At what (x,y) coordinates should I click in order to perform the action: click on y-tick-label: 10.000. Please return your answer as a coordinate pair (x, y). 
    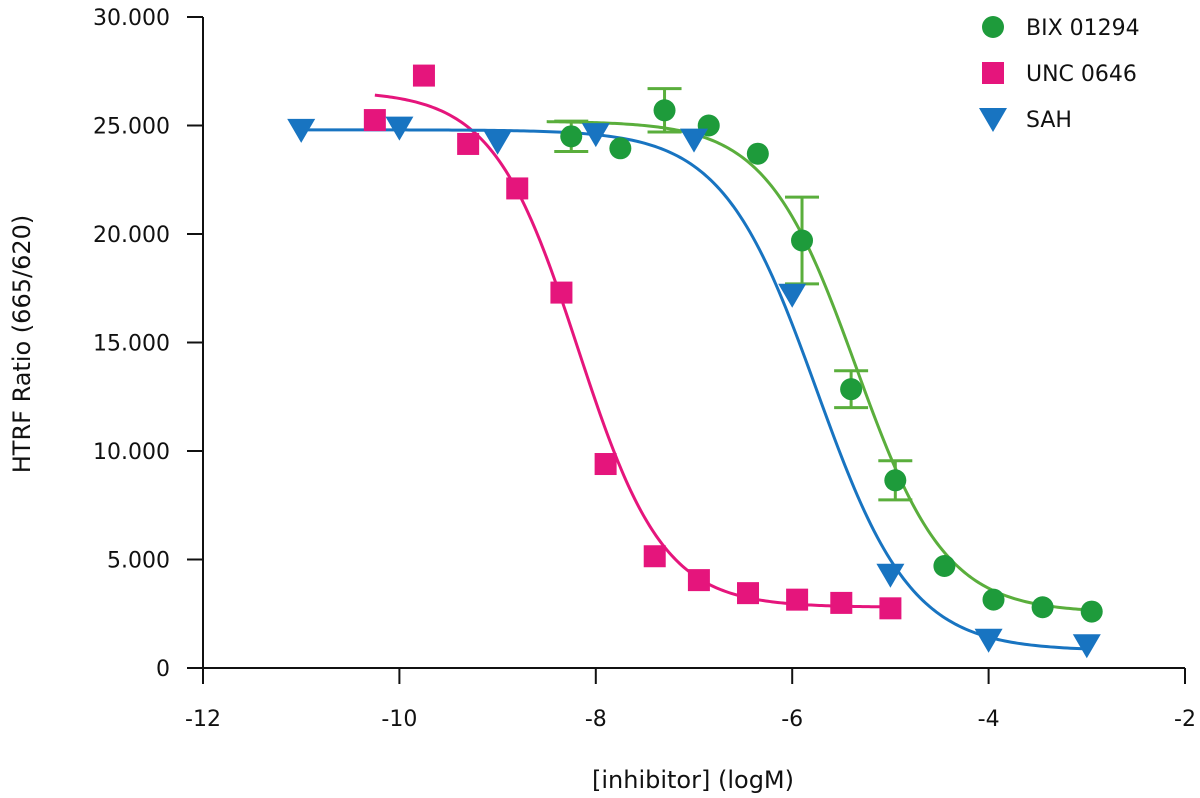
    Looking at the image, I should click on (131, 452).